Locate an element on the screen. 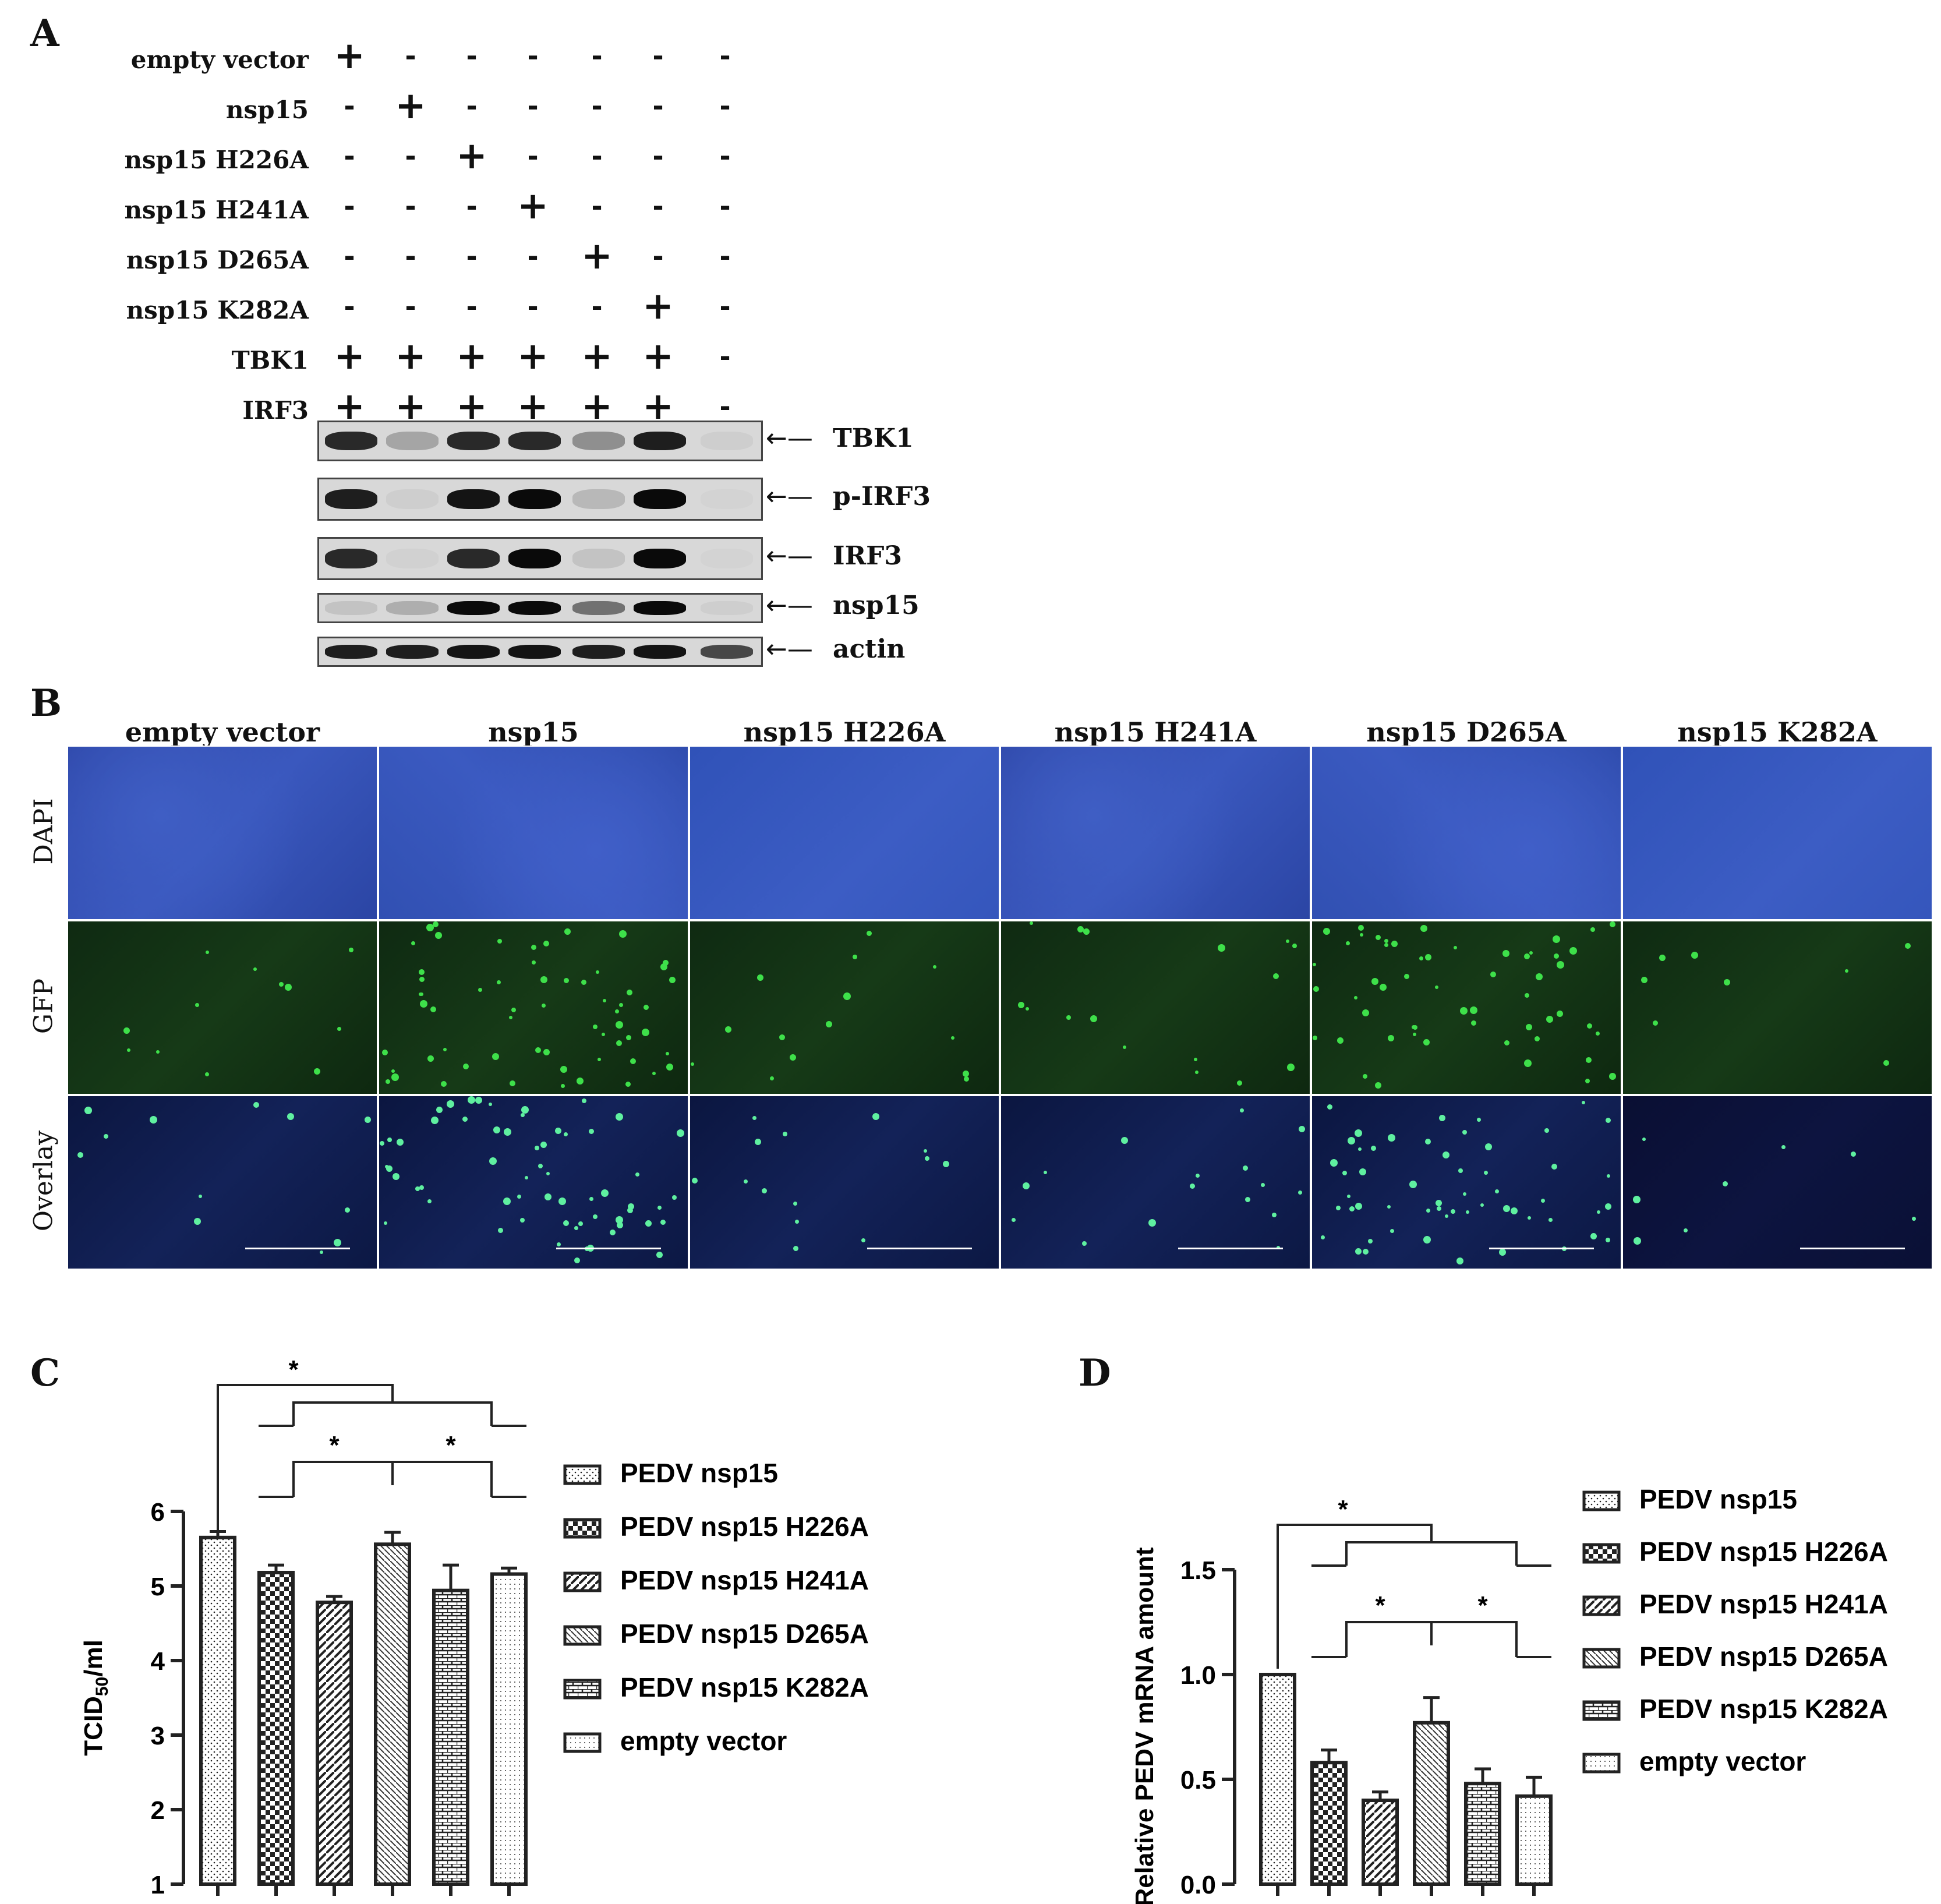 The width and height of the screenshot is (1941, 1904). y-tick-label: 5 is located at coordinates (158, 1587).